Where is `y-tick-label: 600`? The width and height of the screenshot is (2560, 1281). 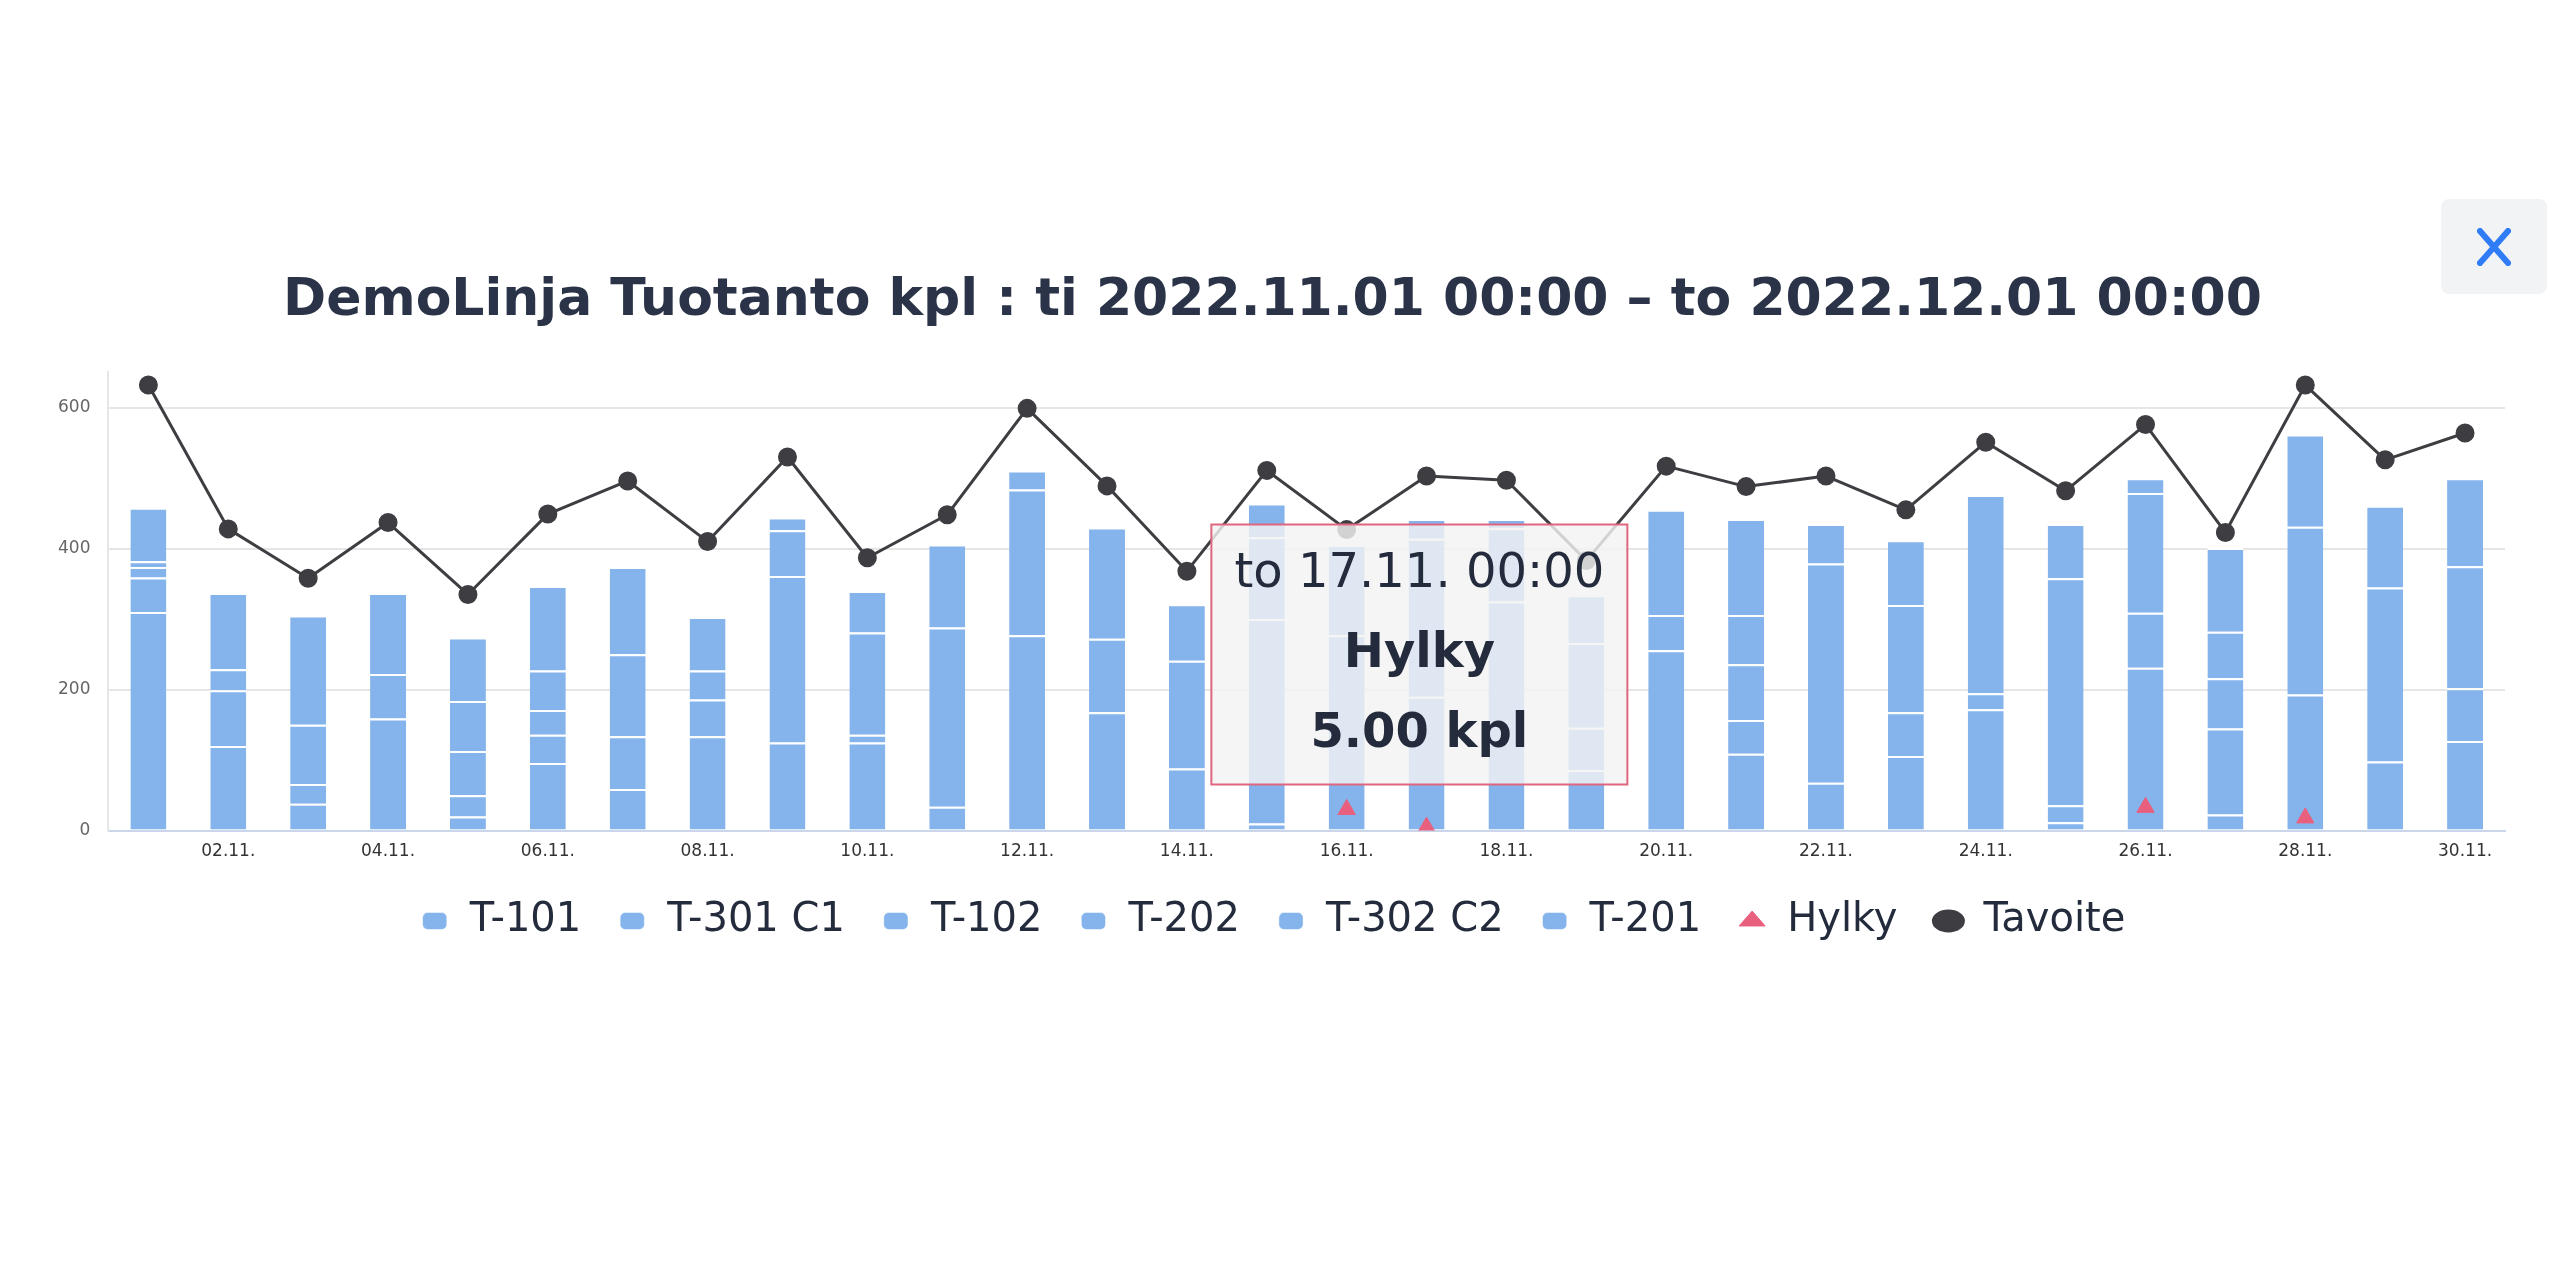 y-tick-label: 600 is located at coordinates (74, 406).